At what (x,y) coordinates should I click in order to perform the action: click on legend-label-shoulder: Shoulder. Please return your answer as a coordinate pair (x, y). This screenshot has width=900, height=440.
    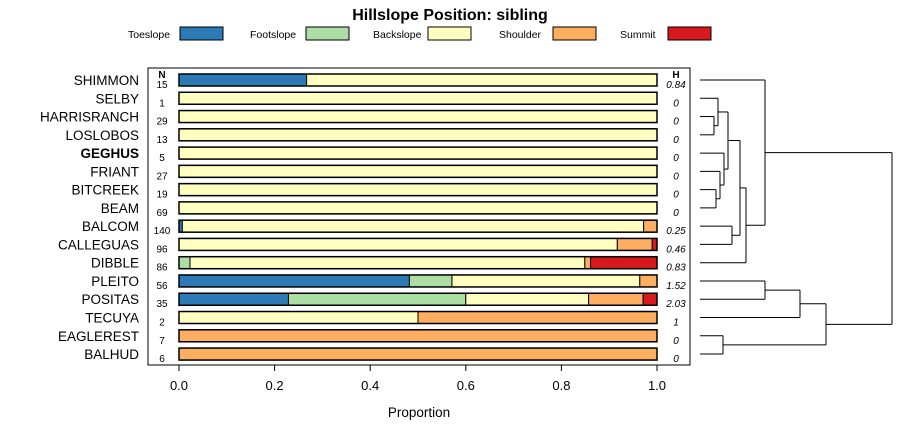
    Looking at the image, I should click on (520, 35).